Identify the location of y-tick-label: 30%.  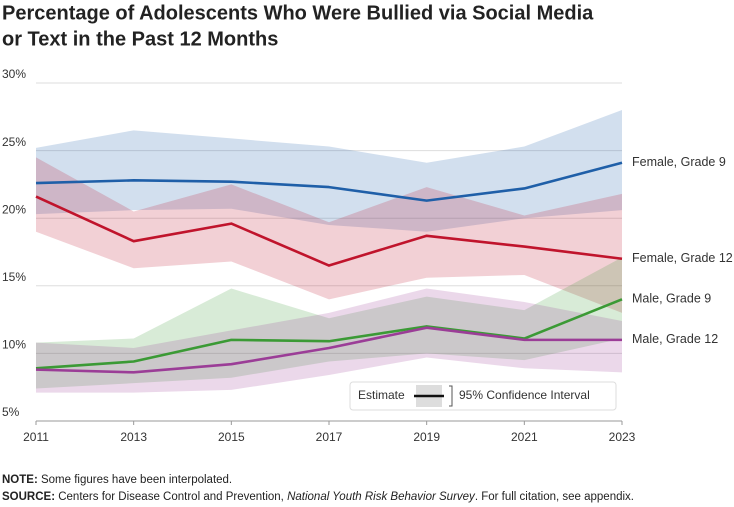
(14, 74).